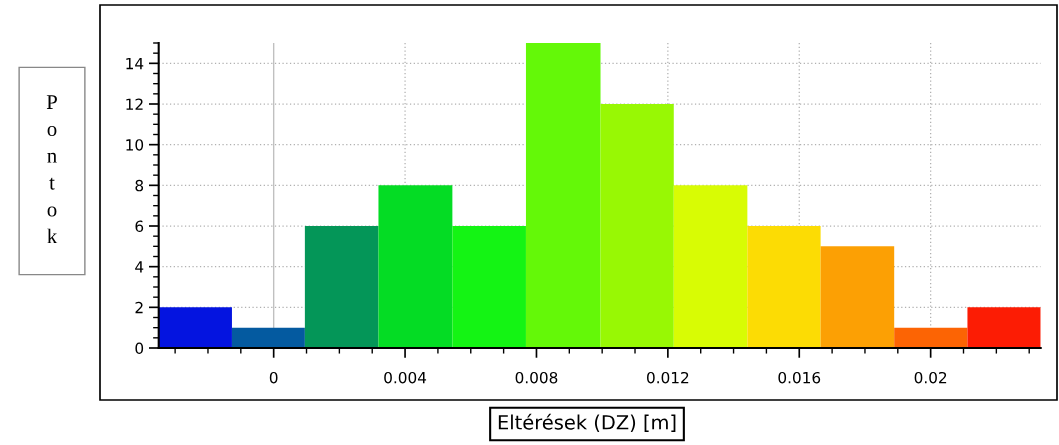  I want to click on x-tick-label: 0.004, so click(405, 377).